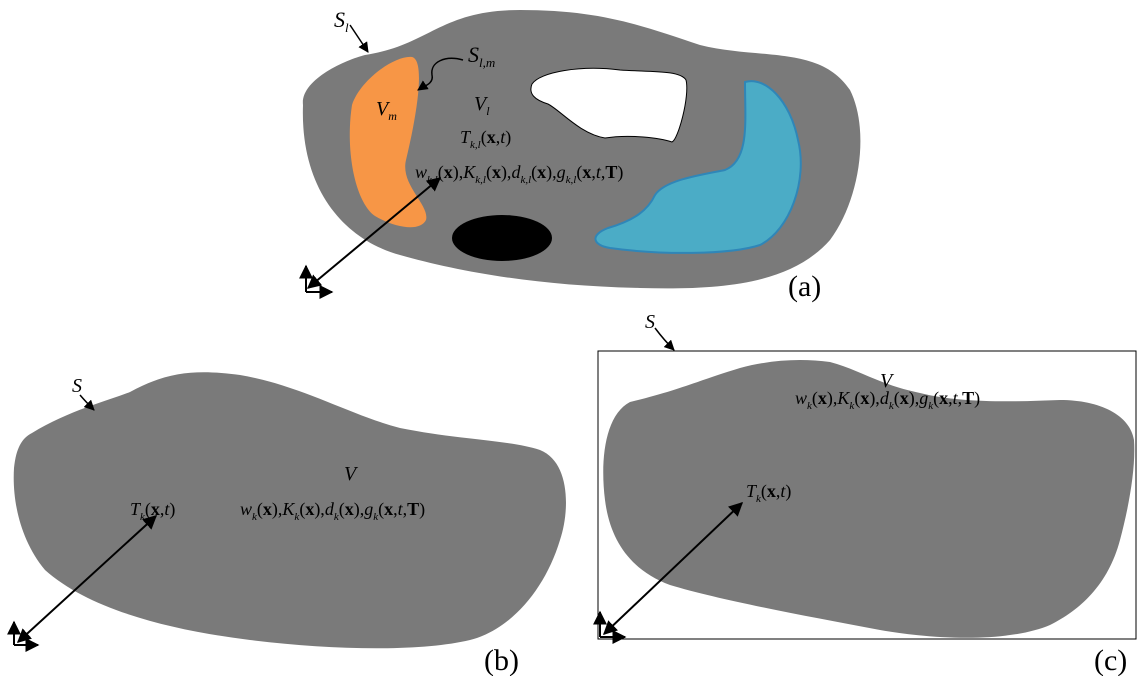  What do you see at coordinates (485, 139) in the screenshot?
I see `panel-a-temperature: Tk,l(x,t)` at bounding box center [485, 139].